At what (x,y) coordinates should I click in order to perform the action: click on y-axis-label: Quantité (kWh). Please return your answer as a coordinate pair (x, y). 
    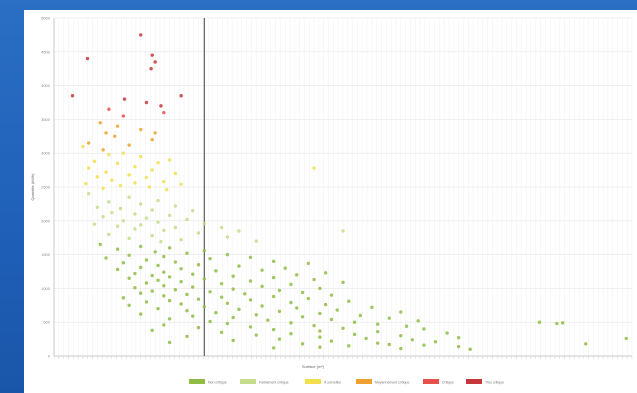
    Looking at the image, I should click on (32, 187).